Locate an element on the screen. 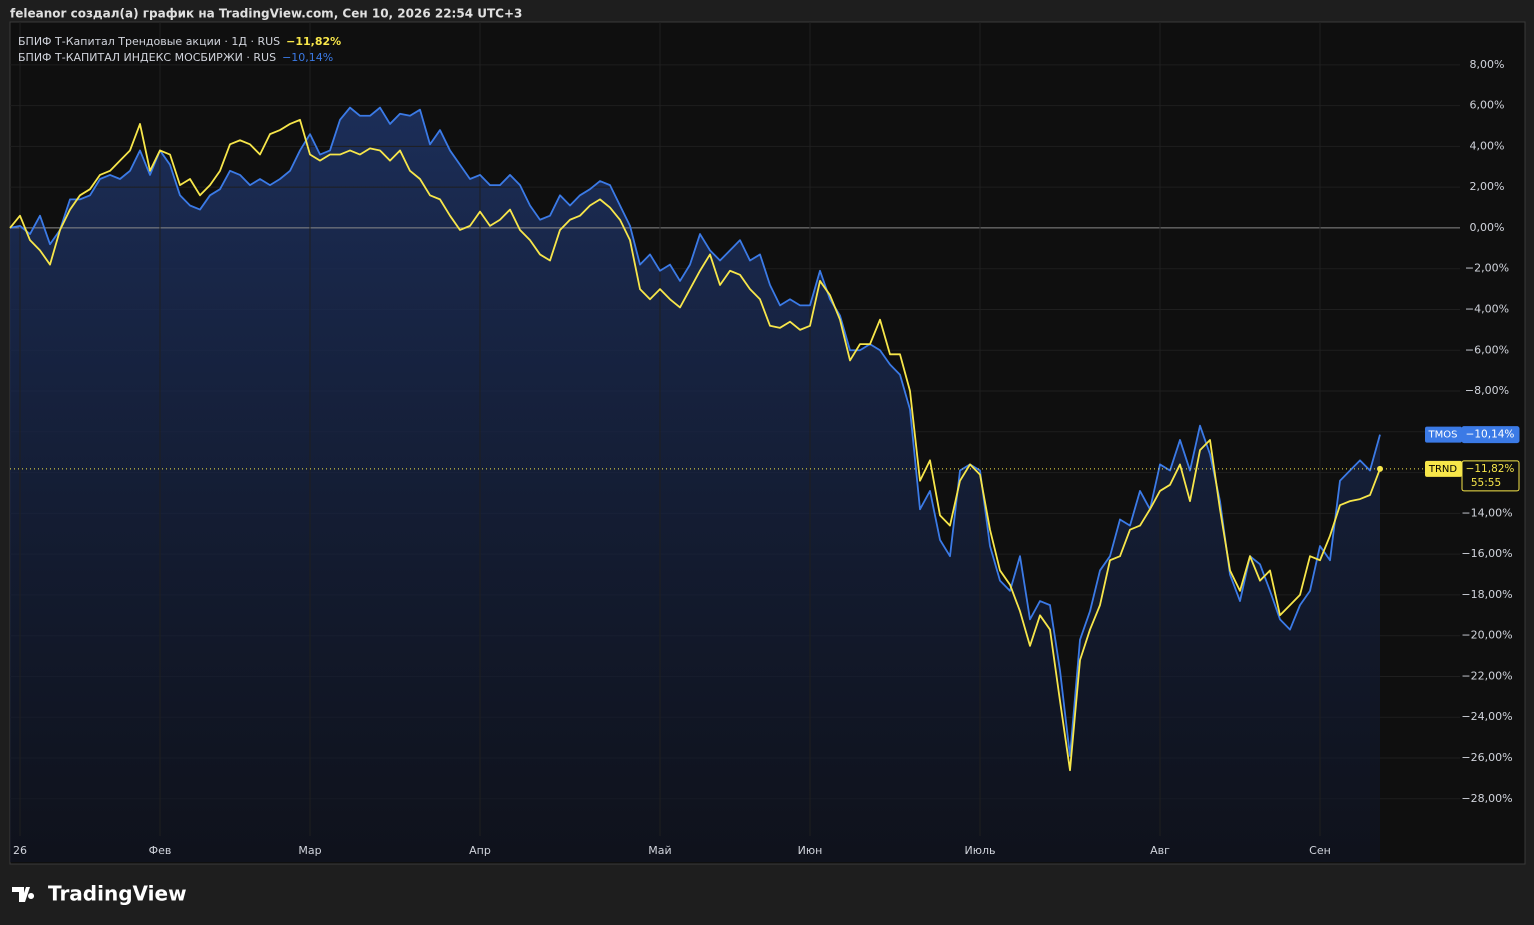 Image resolution: width=1534 pixels, height=925 pixels. last-point is located at coordinates (1380, 468).